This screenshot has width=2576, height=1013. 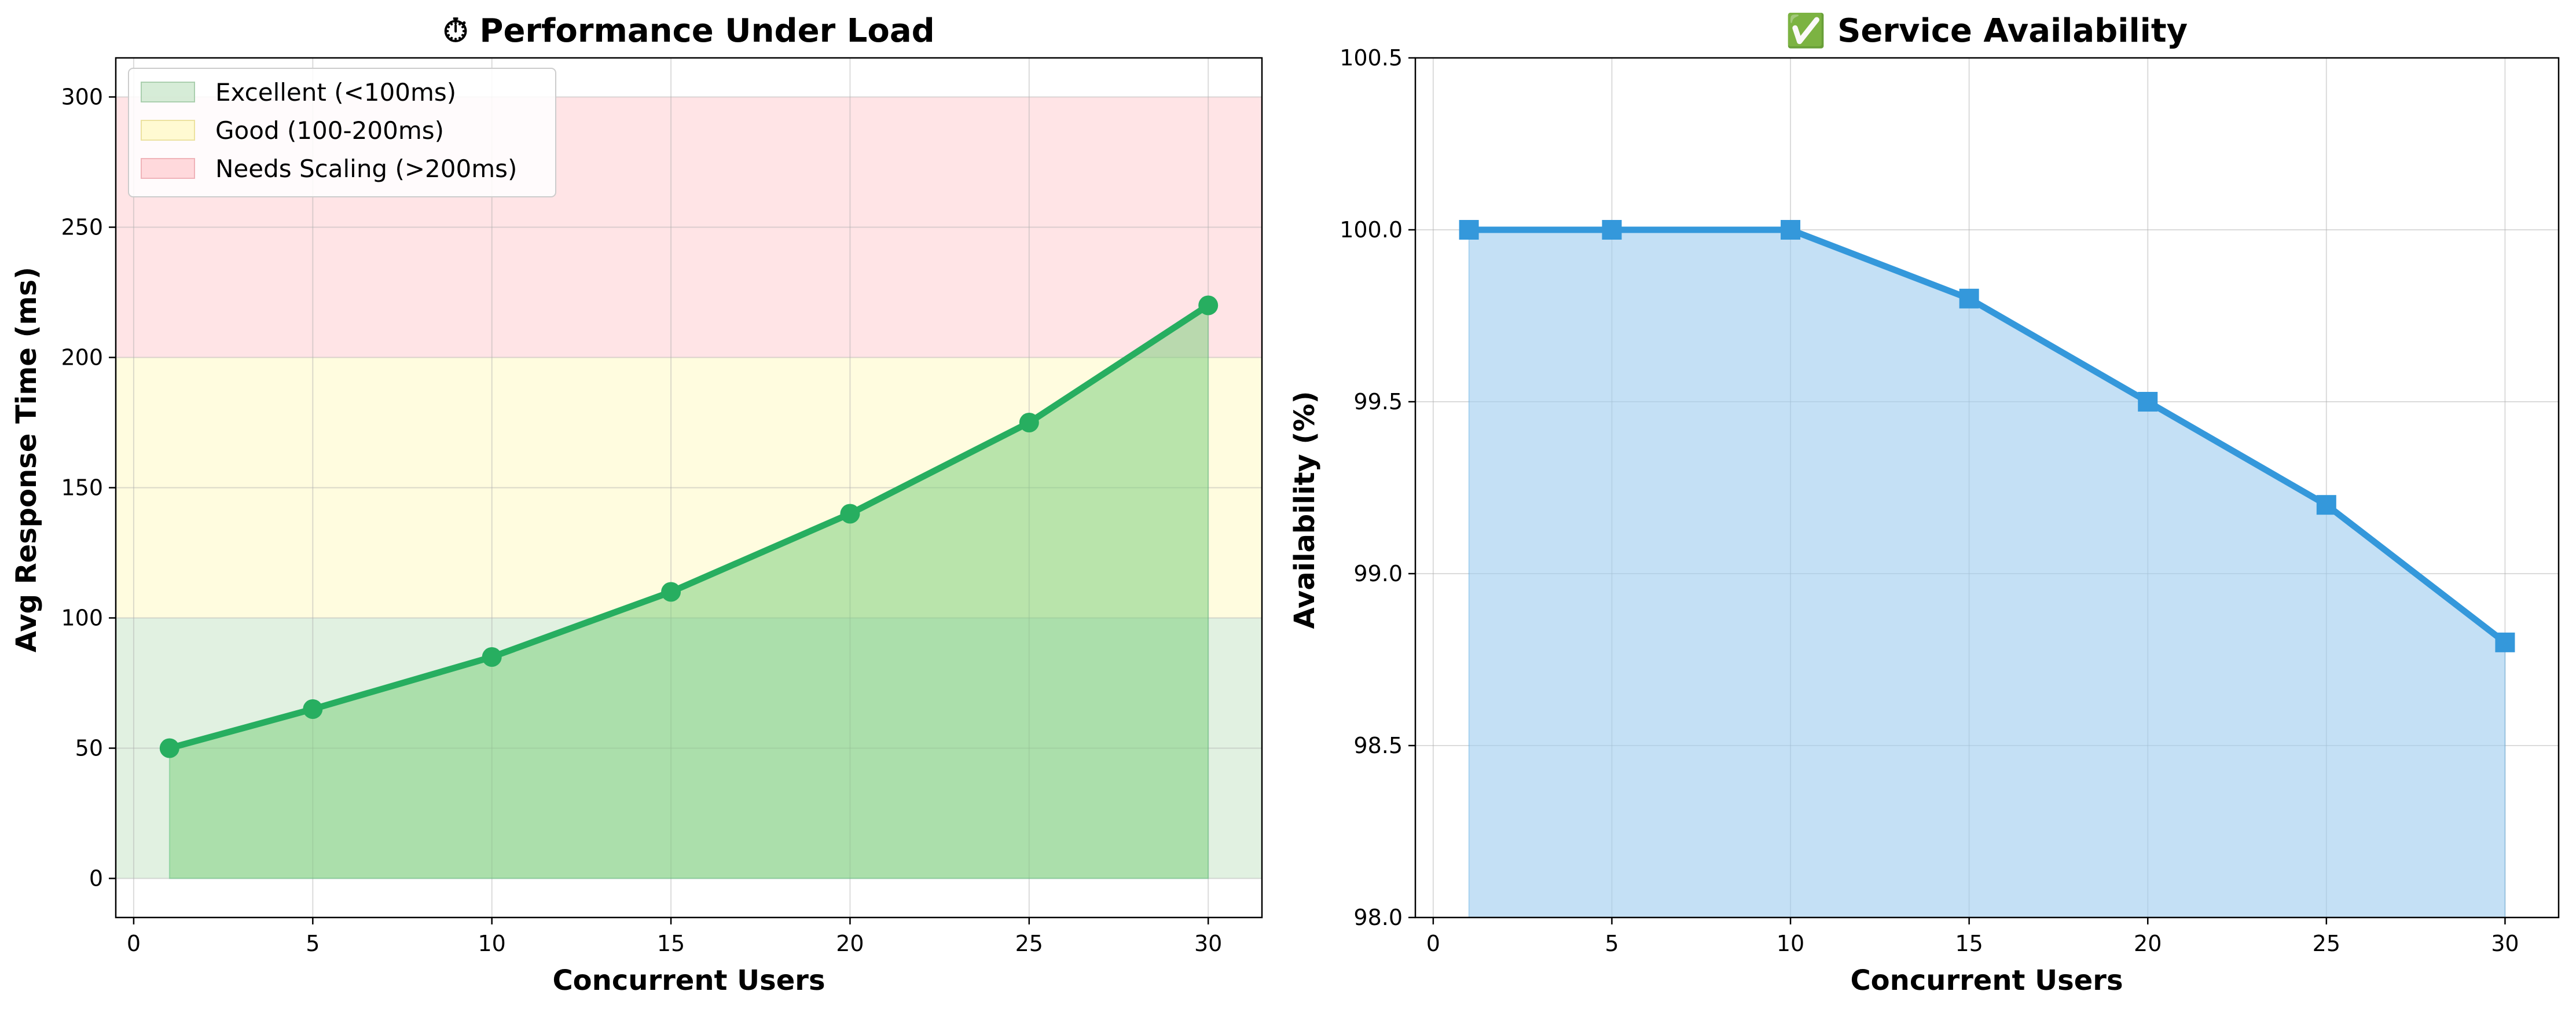 I want to click on y-tick-label: 250, so click(x=82, y=227).